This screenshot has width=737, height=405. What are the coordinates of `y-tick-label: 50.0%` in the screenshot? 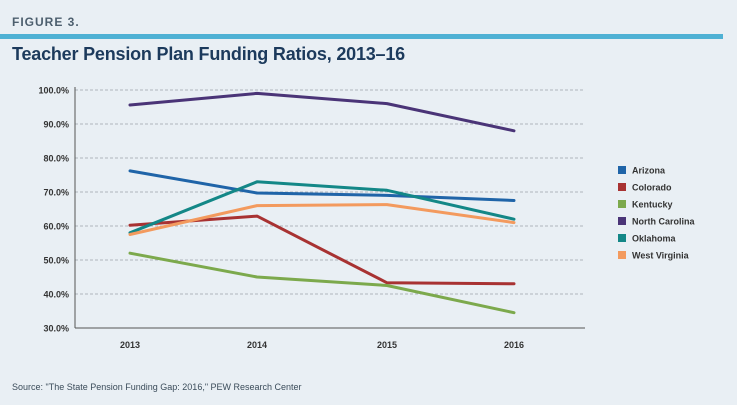 It's located at (56, 261).